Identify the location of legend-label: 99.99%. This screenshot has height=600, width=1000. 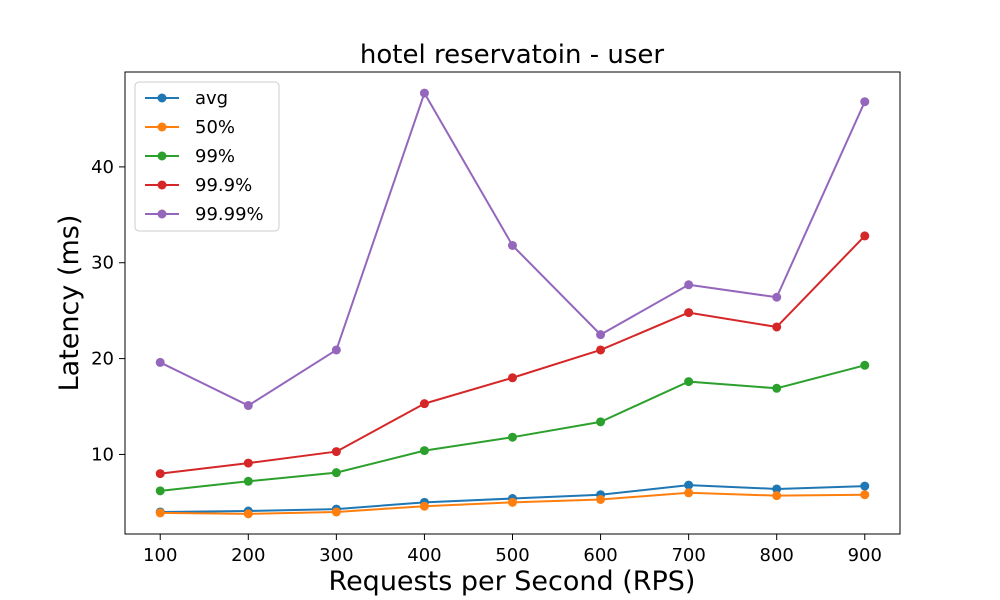
(229, 214).